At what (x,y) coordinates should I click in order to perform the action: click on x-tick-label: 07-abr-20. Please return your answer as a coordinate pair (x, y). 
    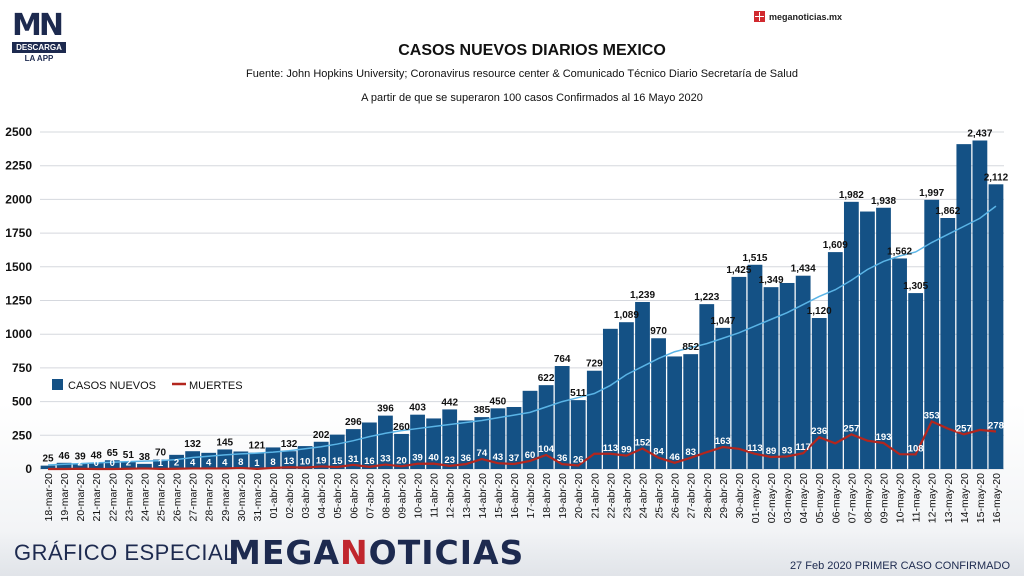
    Looking at the image, I should click on (370, 496).